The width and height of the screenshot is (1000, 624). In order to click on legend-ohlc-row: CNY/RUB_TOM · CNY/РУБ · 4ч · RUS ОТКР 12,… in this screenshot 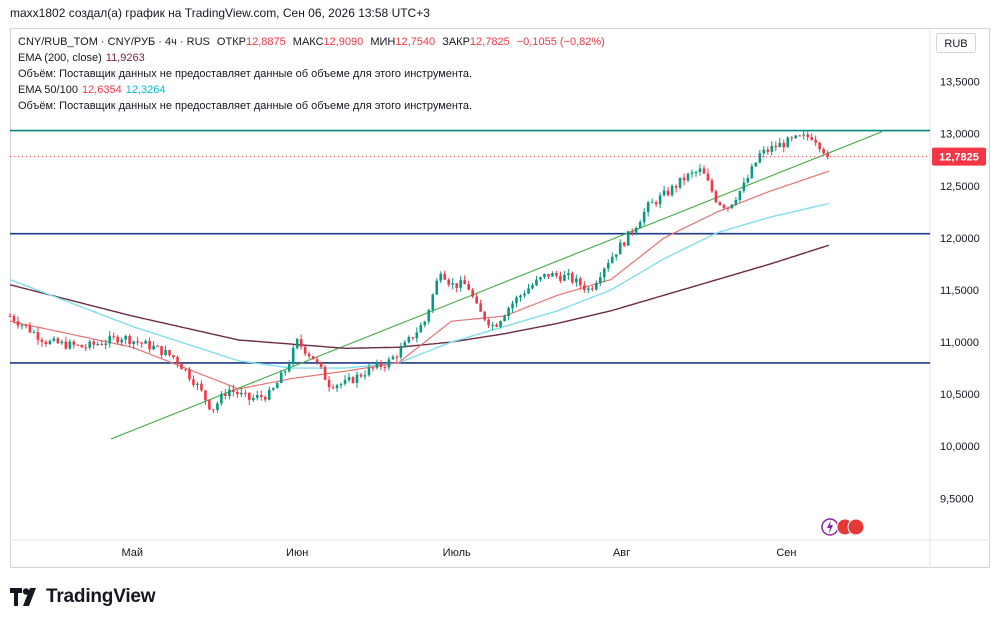, I will do `click(311, 42)`.